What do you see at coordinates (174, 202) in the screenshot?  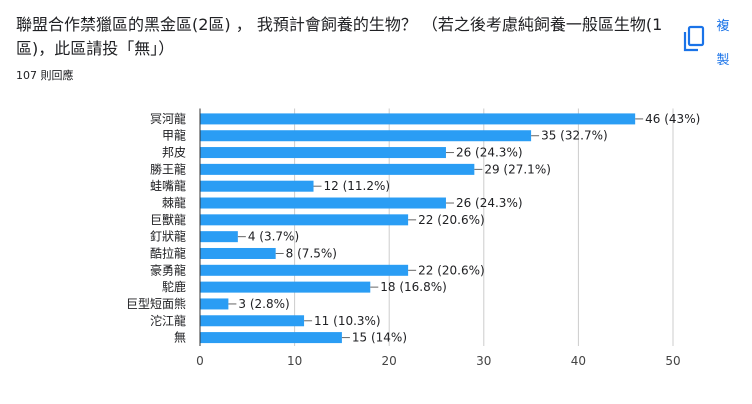 I see `category-label: 棘龍` at bounding box center [174, 202].